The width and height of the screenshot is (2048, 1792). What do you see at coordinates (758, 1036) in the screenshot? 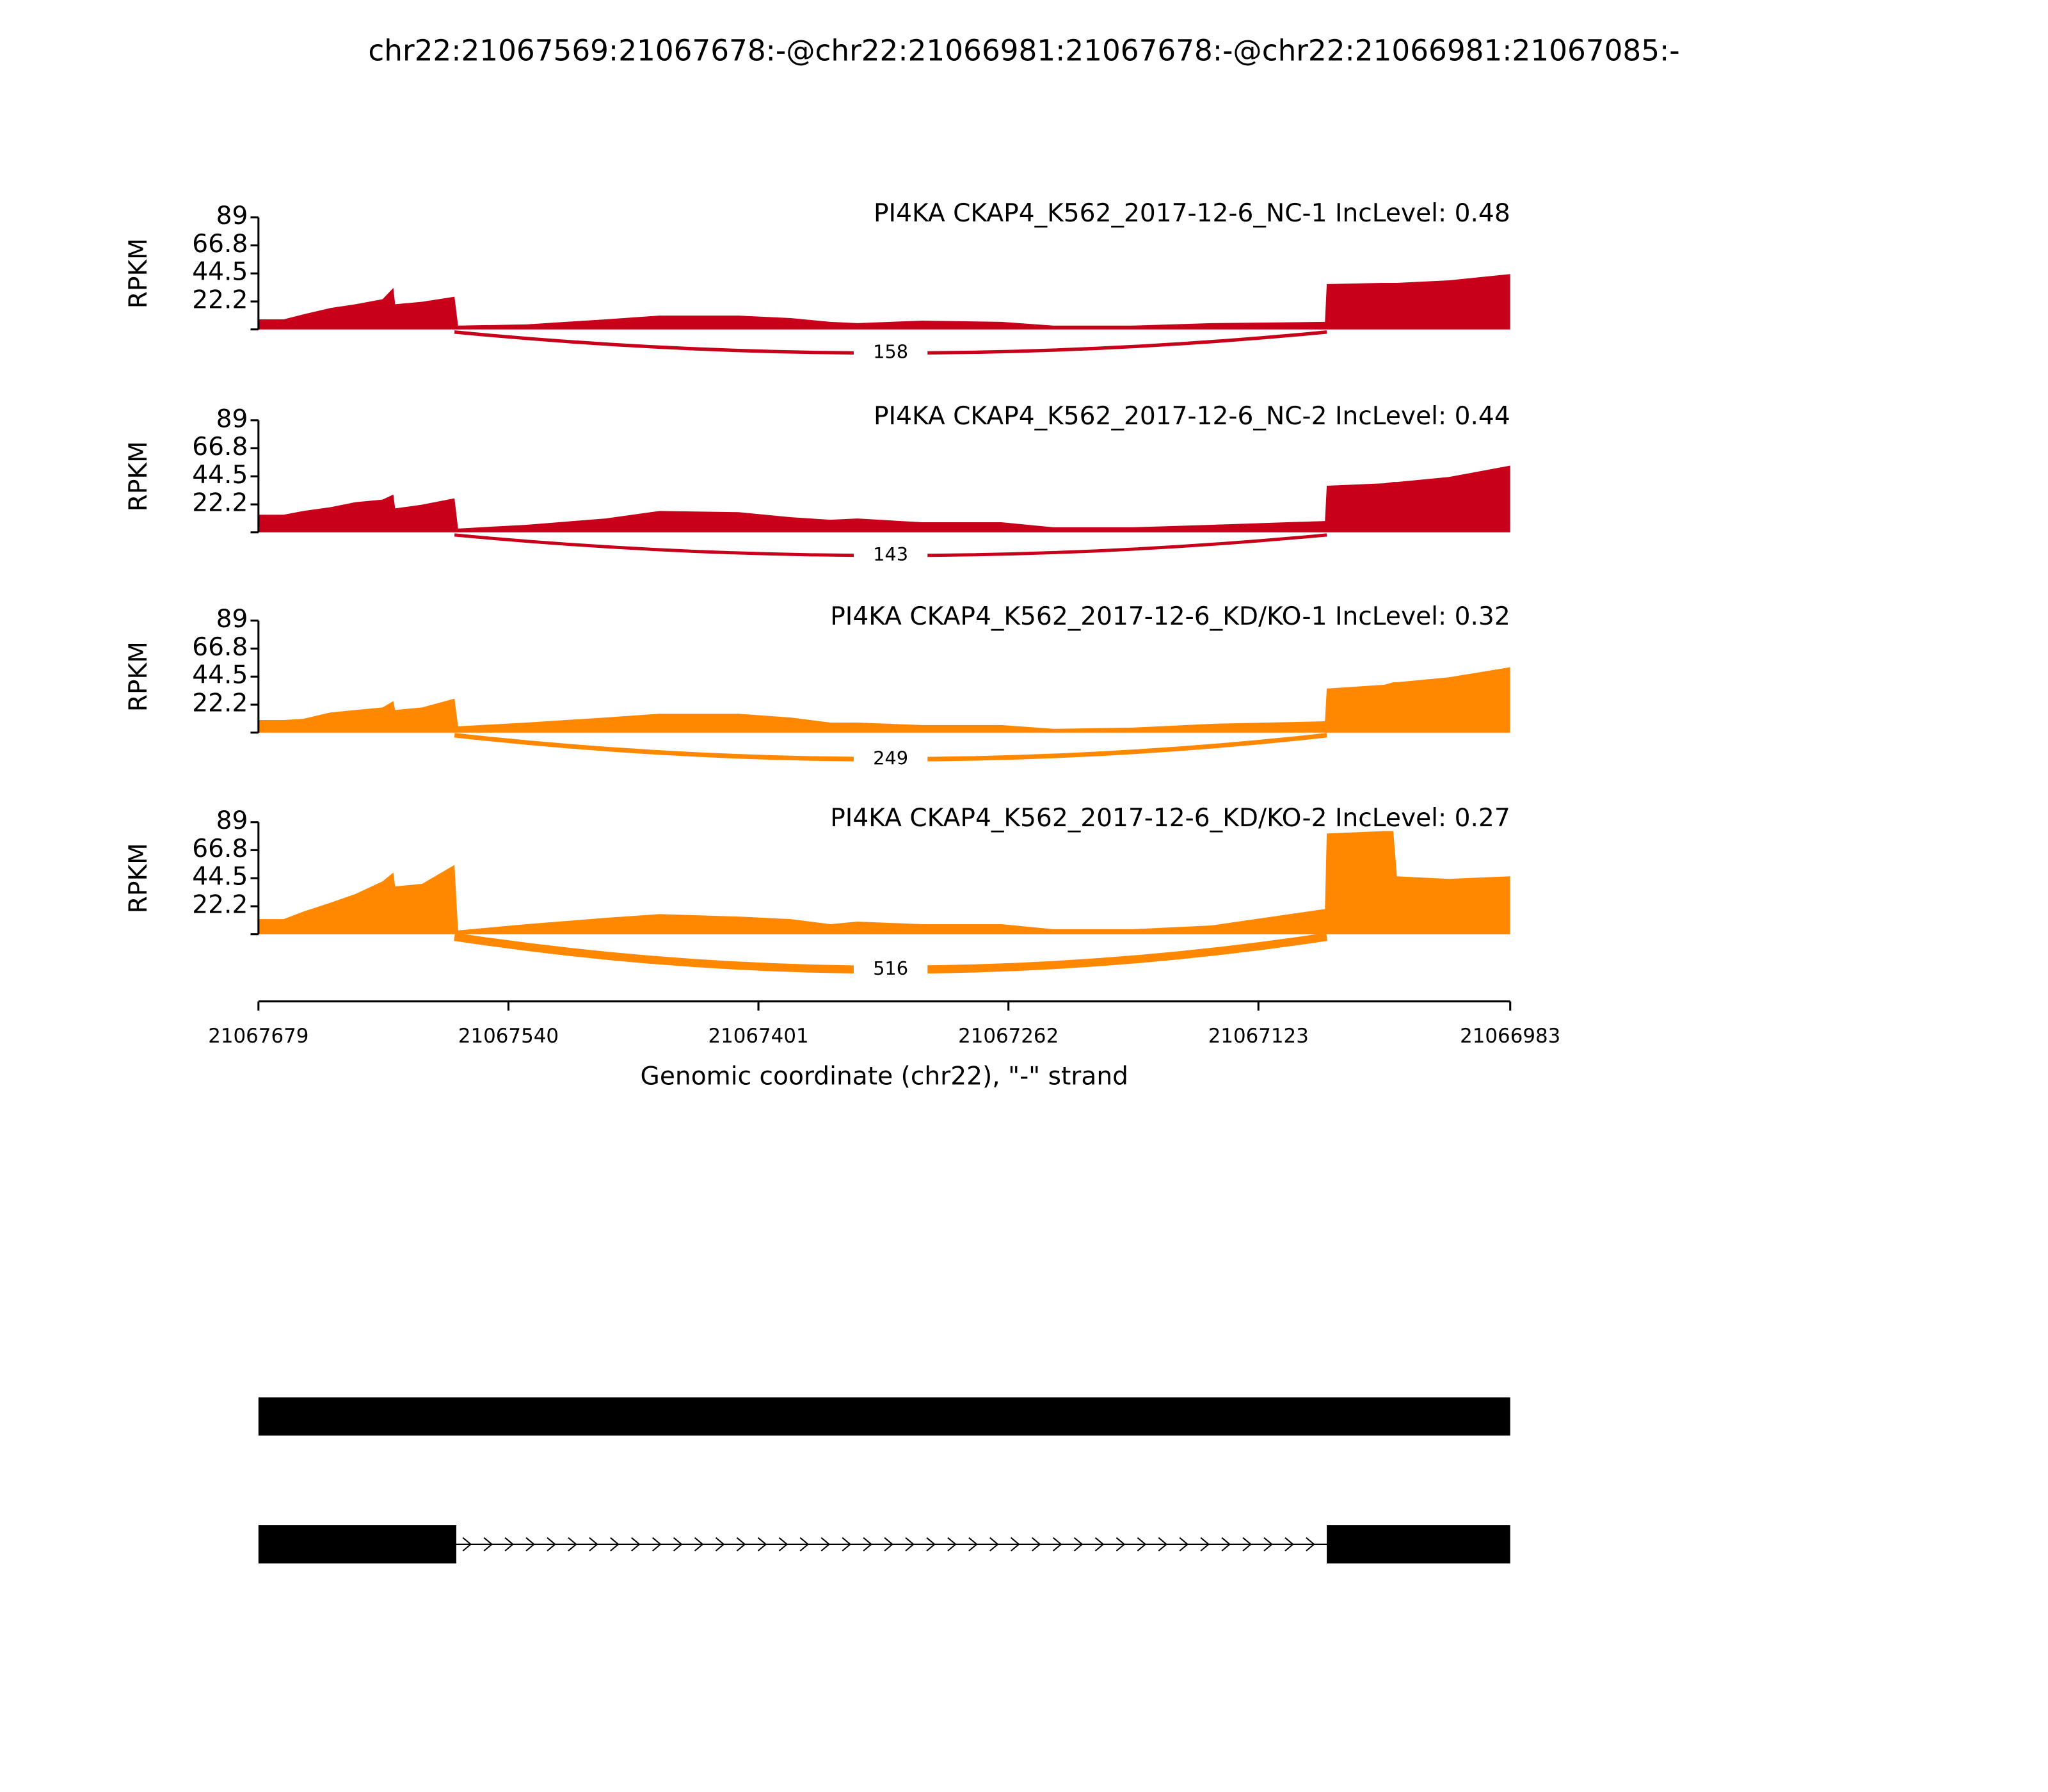
I see `x-tick-label: 21067401` at bounding box center [758, 1036].